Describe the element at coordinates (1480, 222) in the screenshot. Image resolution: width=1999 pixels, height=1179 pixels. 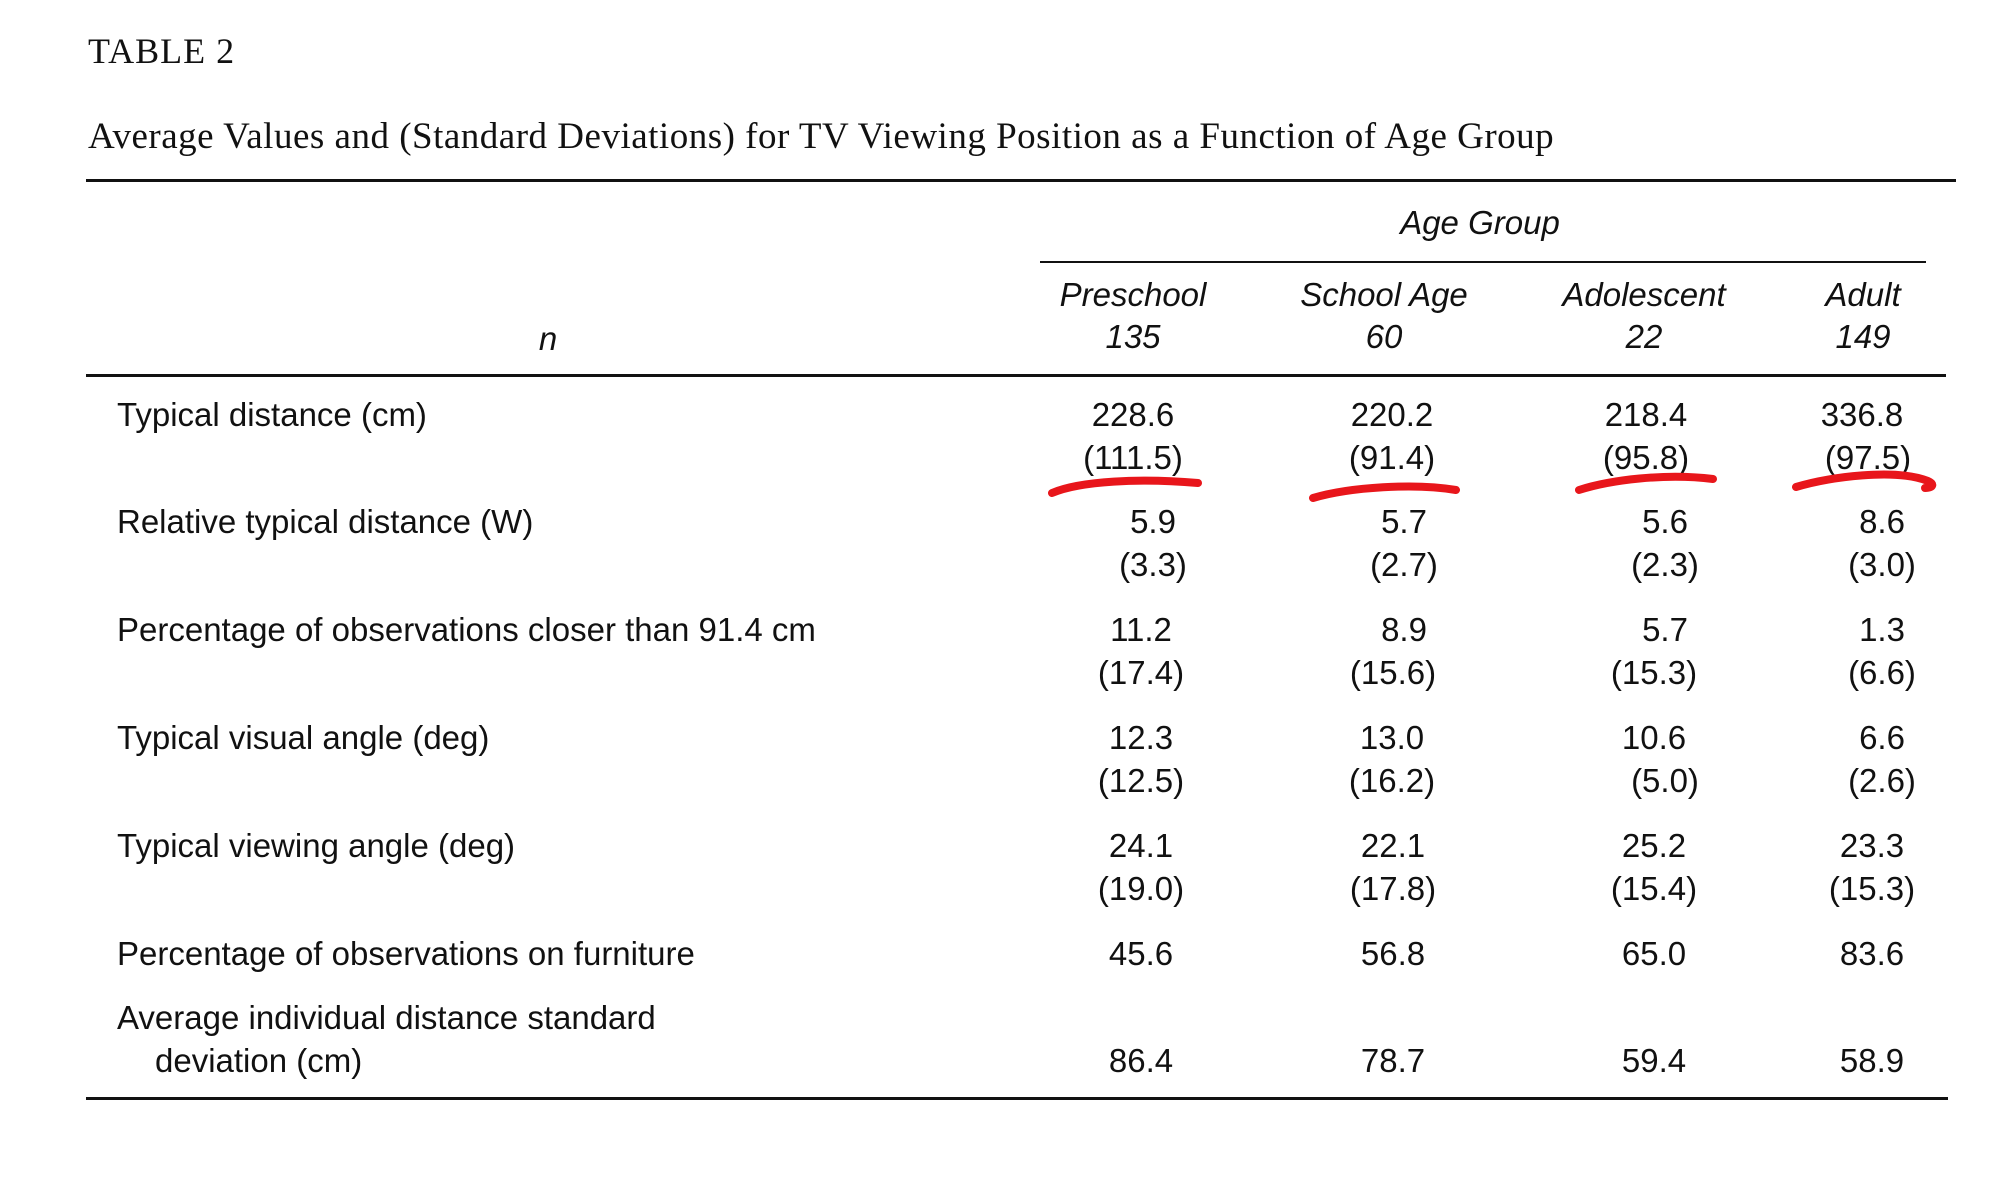
I see `age-group-header: Age Group` at that location.